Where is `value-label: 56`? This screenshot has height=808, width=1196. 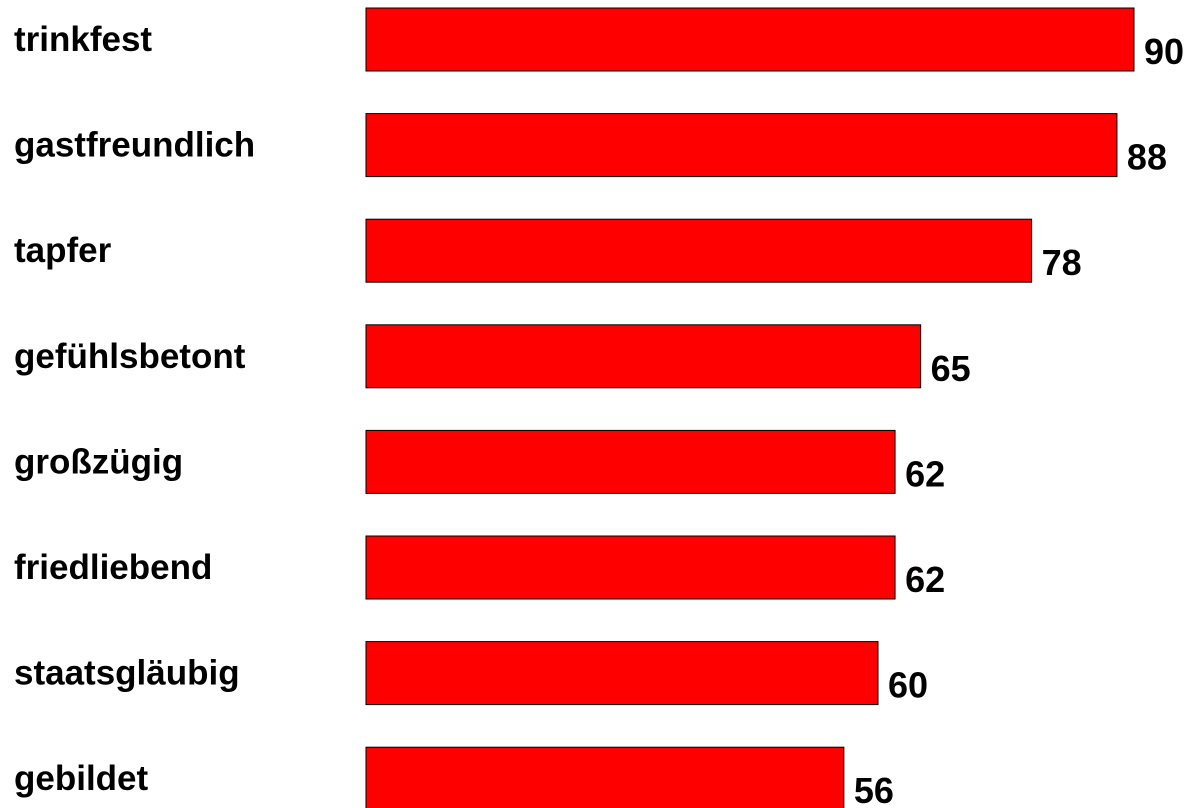 value-label: 56 is located at coordinates (874, 789).